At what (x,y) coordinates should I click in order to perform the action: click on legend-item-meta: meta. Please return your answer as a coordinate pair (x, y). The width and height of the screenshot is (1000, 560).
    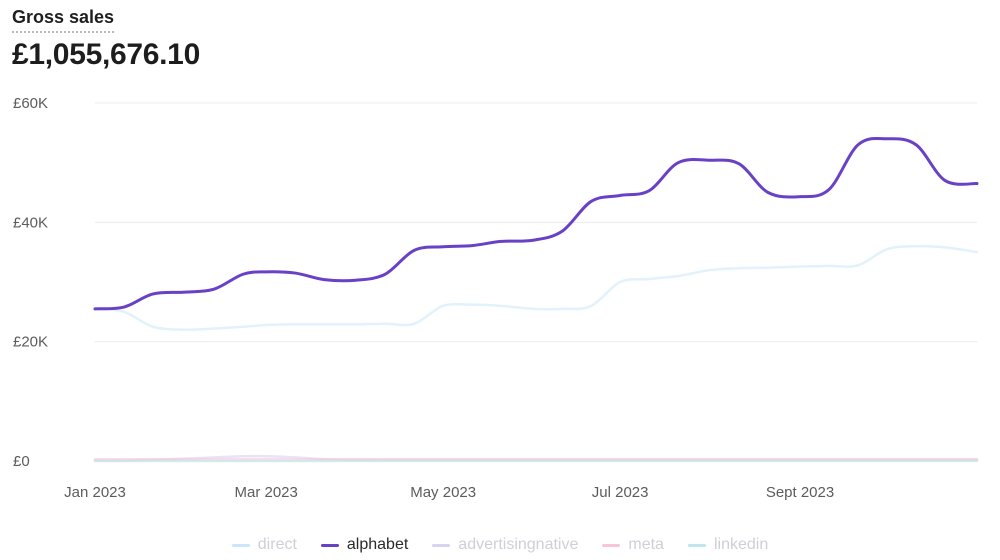
    Looking at the image, I should click on (633, 545).